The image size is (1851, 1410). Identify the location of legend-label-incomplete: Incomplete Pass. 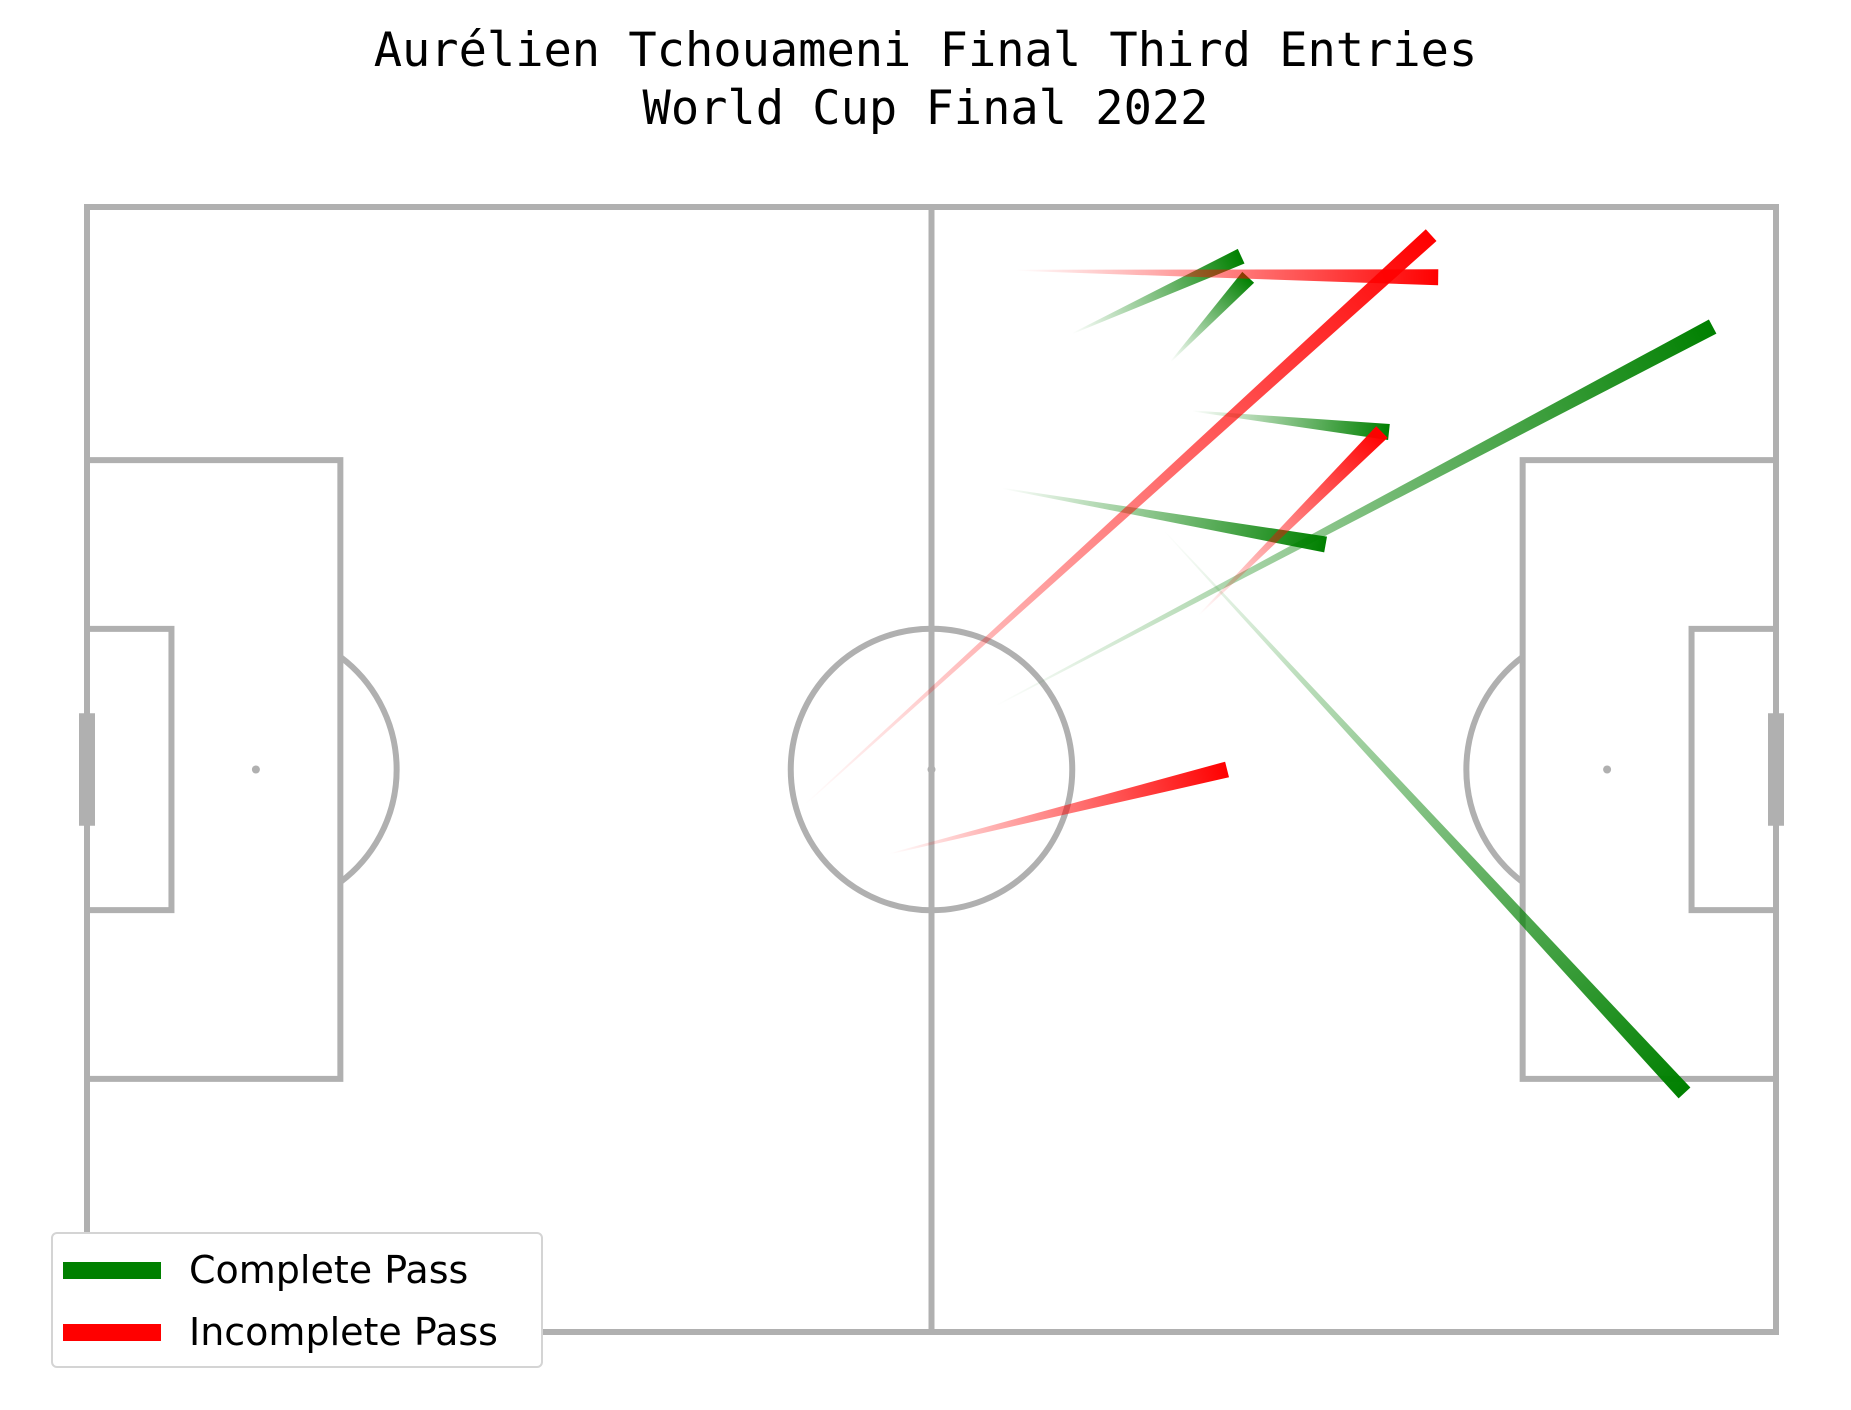
(343, 1332).